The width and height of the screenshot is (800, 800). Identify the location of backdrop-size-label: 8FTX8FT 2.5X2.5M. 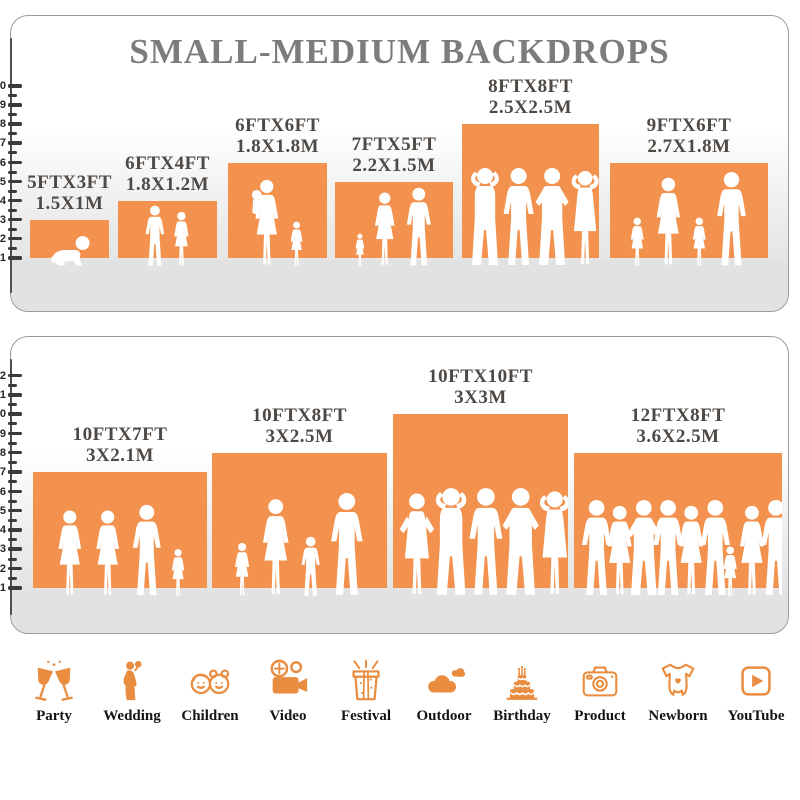
(531, 97).